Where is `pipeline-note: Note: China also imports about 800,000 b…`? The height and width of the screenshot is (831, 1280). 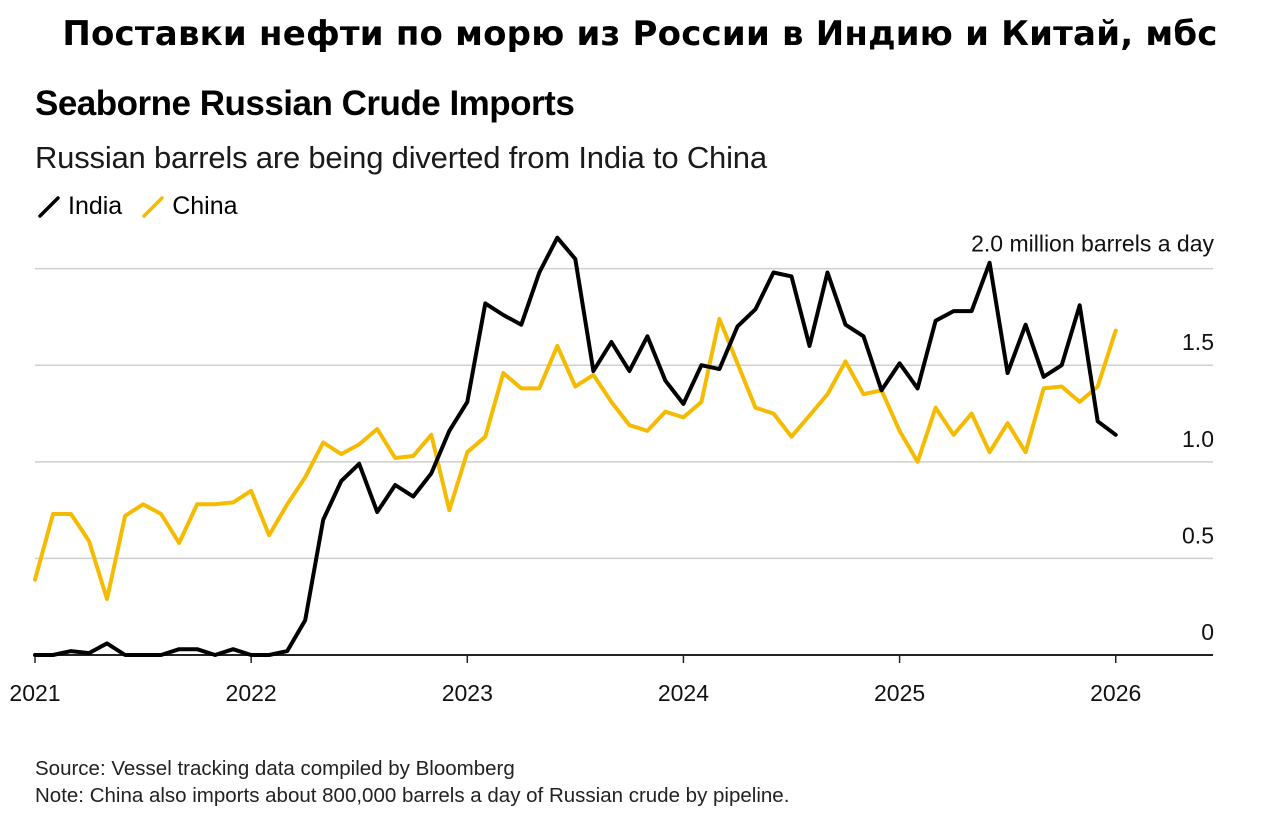
pipeline-note: Note: China also imports about 800,000 b… is located at coordinates (412, 795).